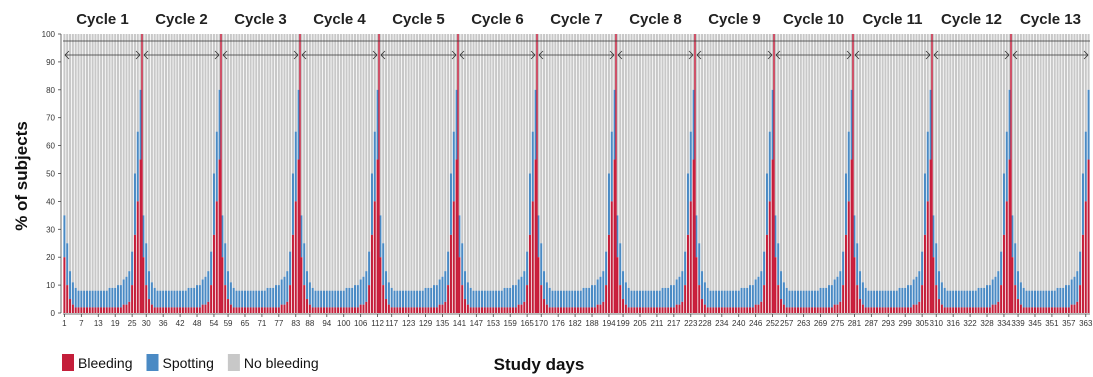 Image resolution: width=1093 pixels, height=377 pixels. Describe the element at coordinates (1035, 323) in the screenshot. I see `x-tick-label: 345` at that location.